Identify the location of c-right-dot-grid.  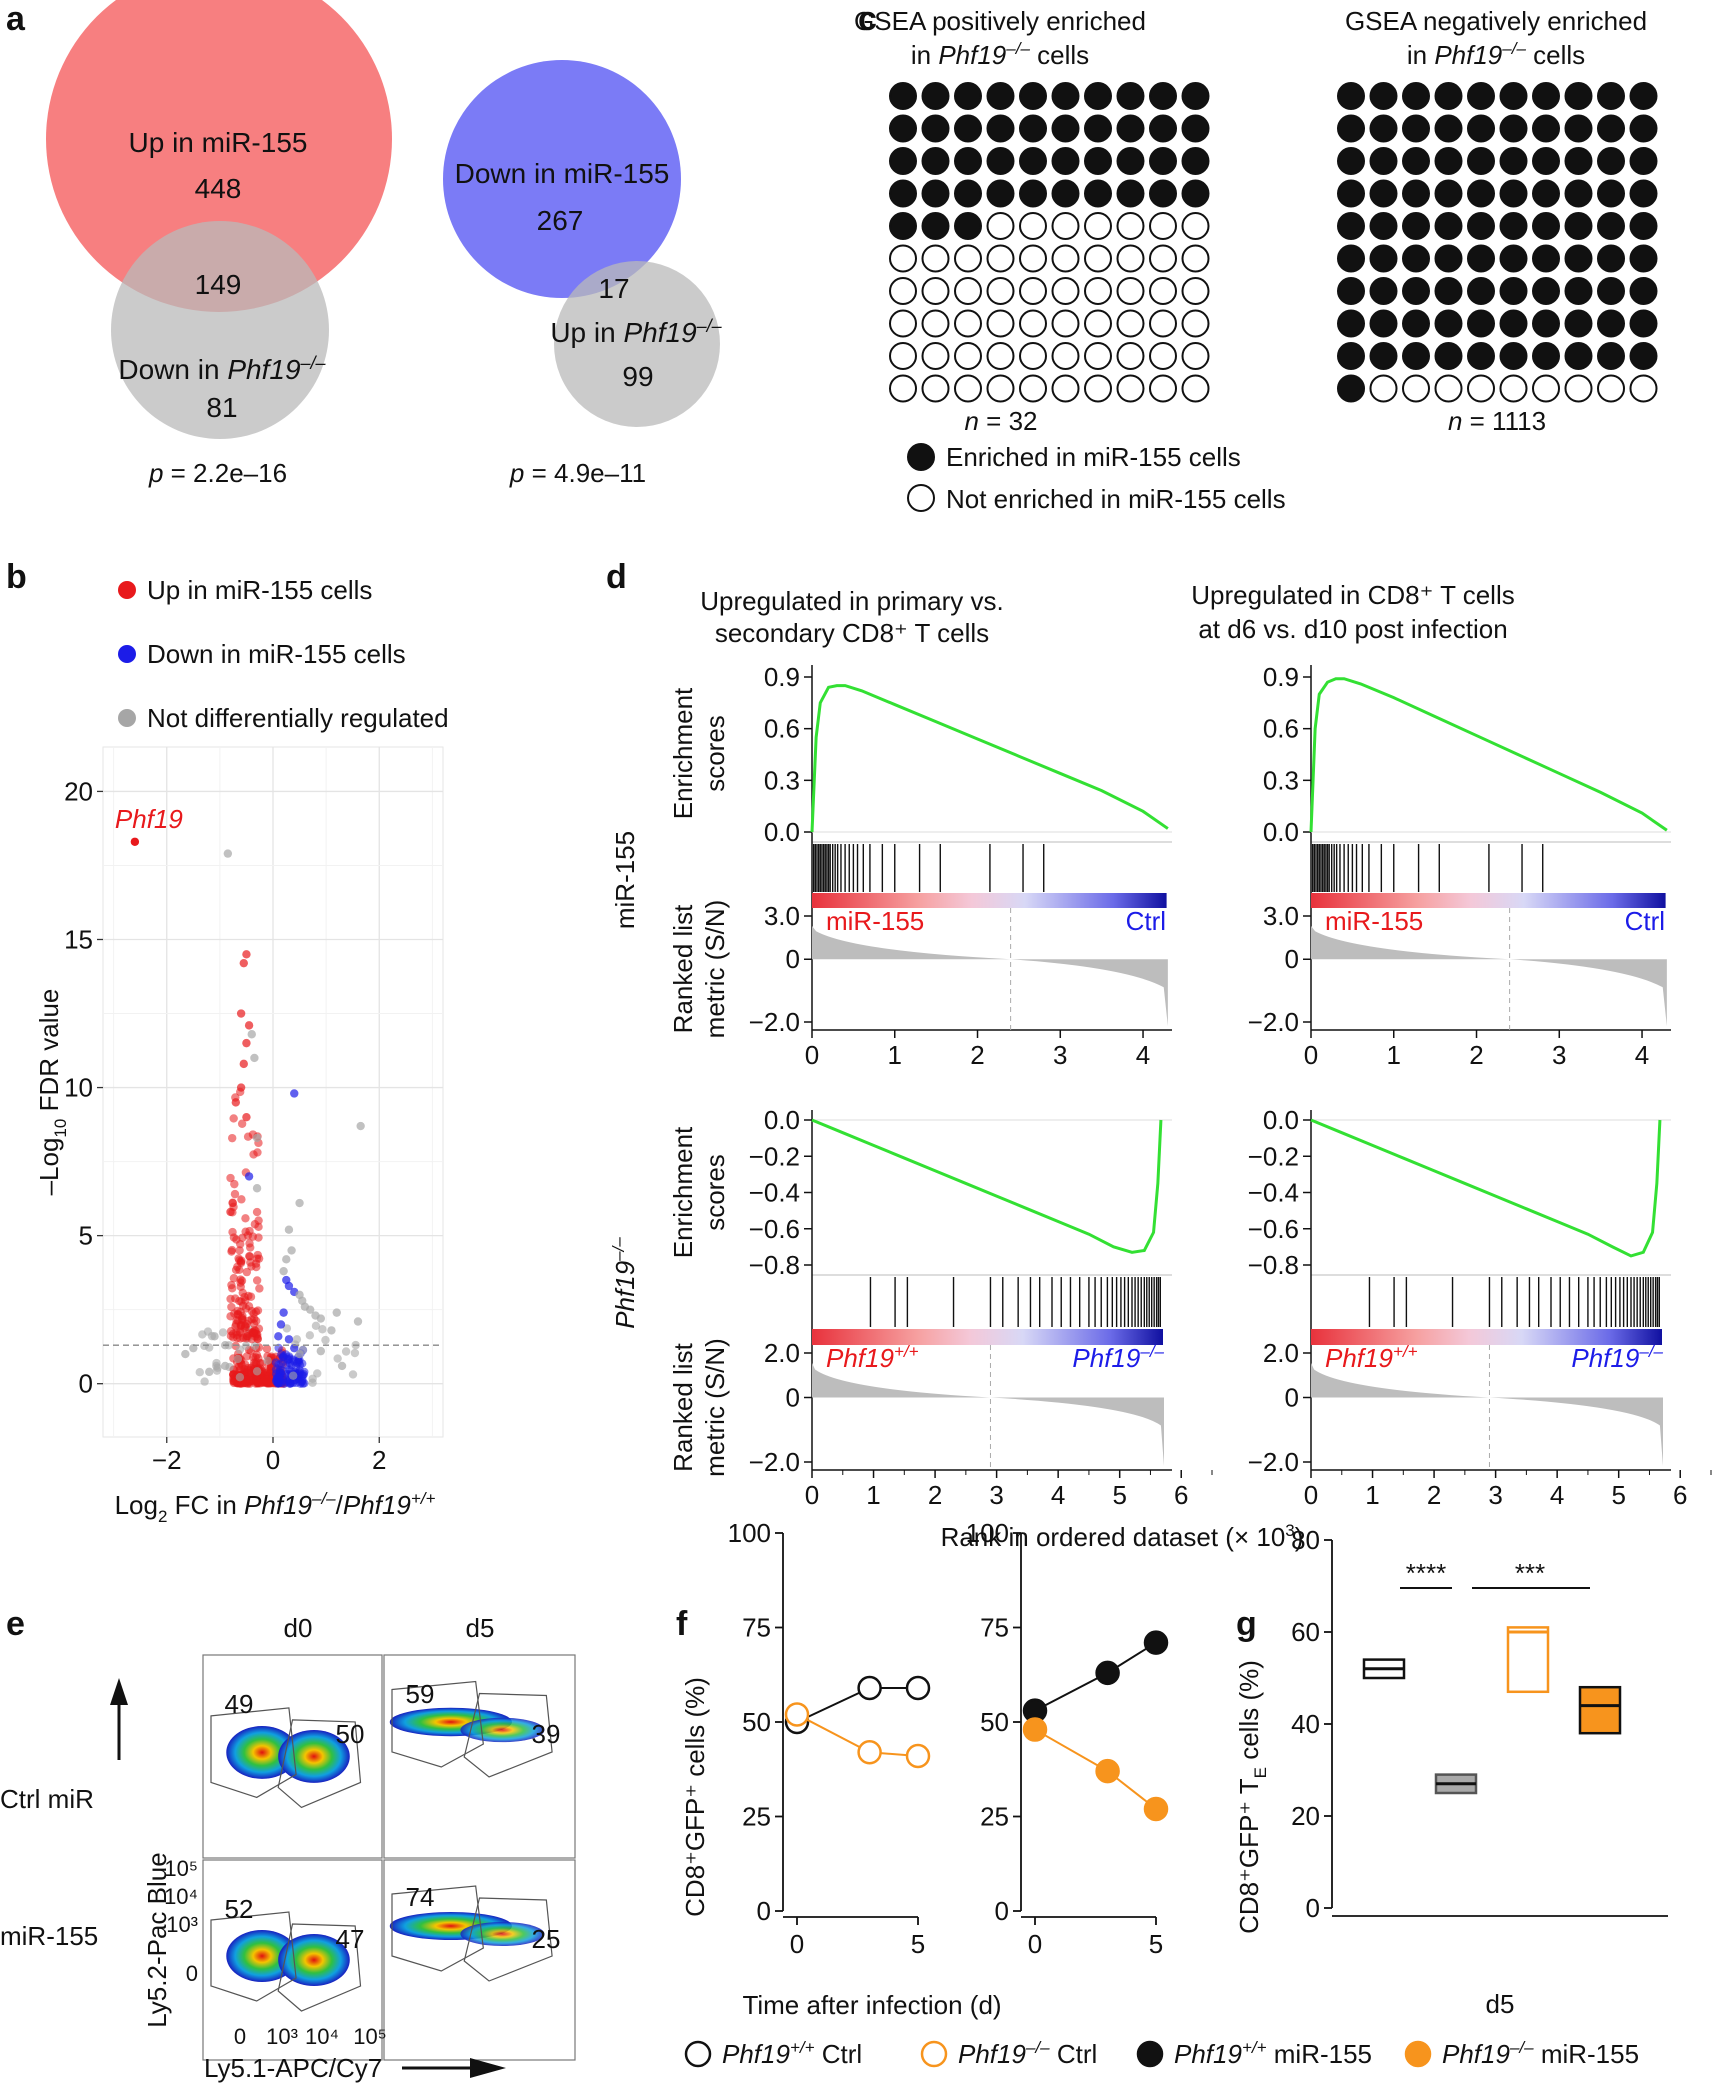
(1497, 242).